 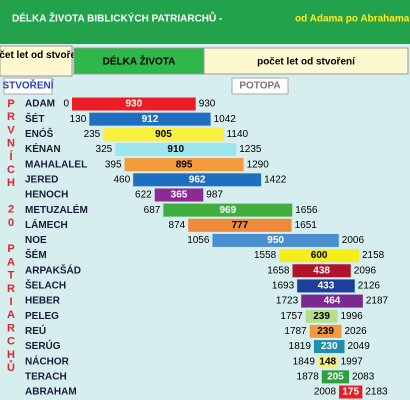 I want to click on end-label: 2006, so click(x=353, y=240).